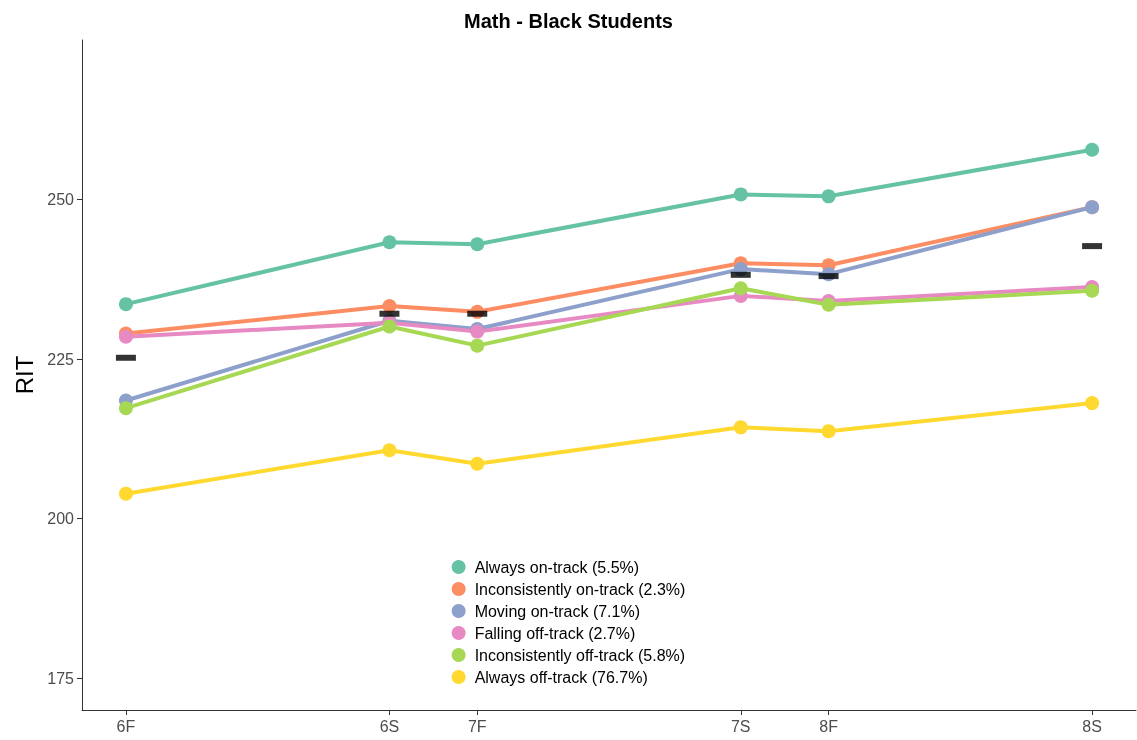  What do you see at coordinates (568, 21) in the screenshot?
I see `chart-title: Math - Black Students` at bounding box center [568, 21].